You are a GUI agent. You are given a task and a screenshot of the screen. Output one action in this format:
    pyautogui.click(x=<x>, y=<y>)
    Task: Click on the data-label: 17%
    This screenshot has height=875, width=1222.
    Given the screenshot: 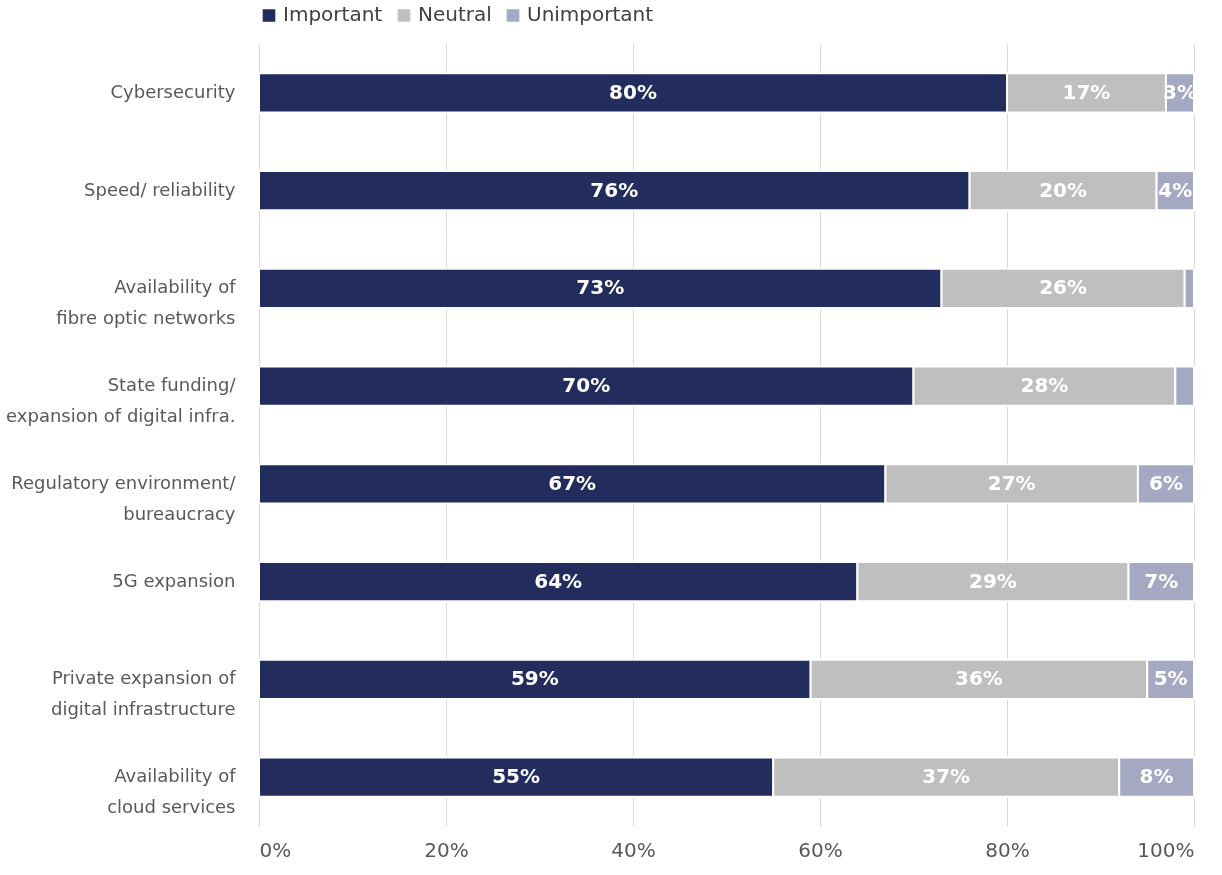 What is the action you would take?
    pyautogui.click(x=1086, y=91)
    